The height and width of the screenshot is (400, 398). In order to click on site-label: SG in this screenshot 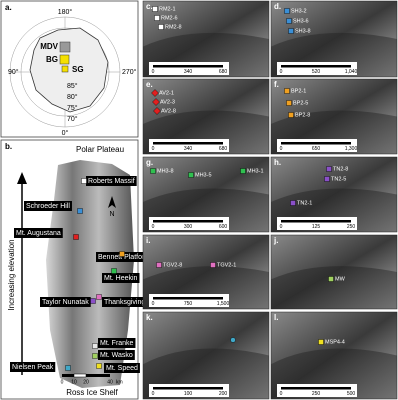, I will do `click(78, 69)`.